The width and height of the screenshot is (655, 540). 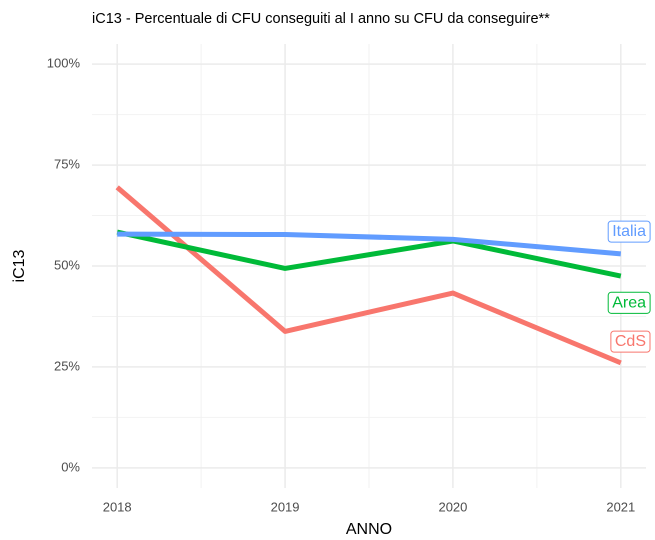 What do you see at coordinates (620, 506) in the screenshot?
I see `x-tick-label: 2021` at bounding box center [620, 506].